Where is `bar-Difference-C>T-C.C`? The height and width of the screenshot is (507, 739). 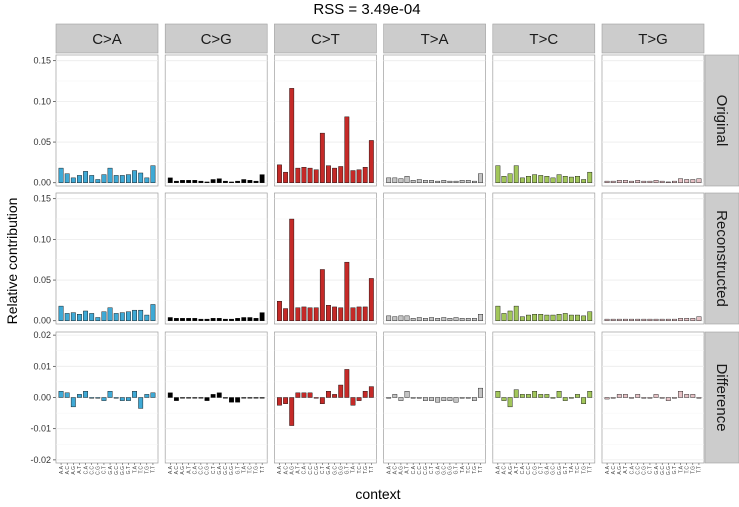 bar-Difference-C>T-C.C is located at coordinates (310, 395).